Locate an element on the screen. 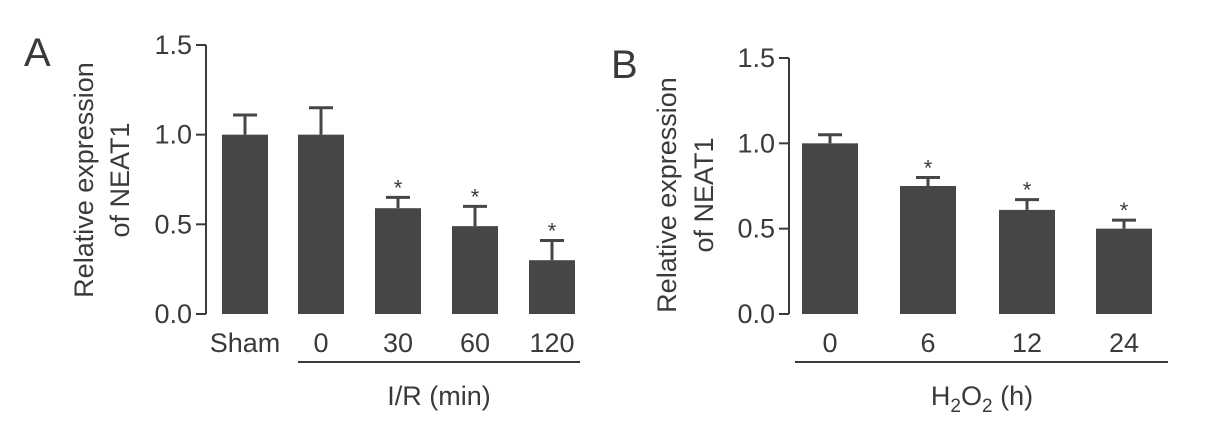 This screenshot has height=441, width=1205. xlabel-unit: (h) is located at coordinates (1013, 396).